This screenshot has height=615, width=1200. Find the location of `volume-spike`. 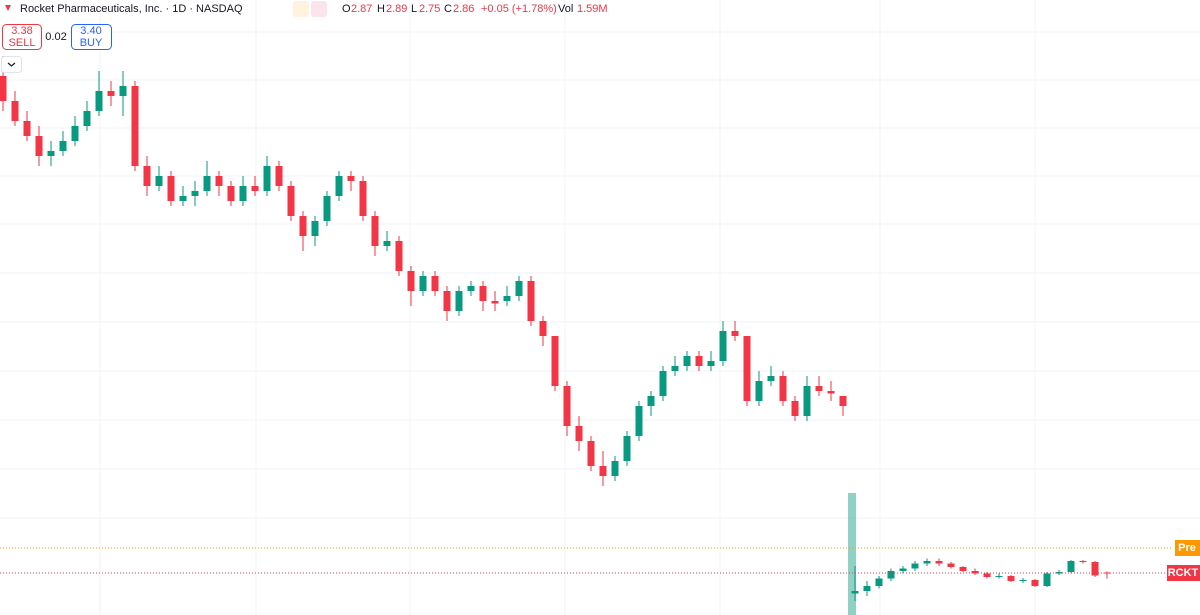

volume-spike is located at coordinates (852, 554).